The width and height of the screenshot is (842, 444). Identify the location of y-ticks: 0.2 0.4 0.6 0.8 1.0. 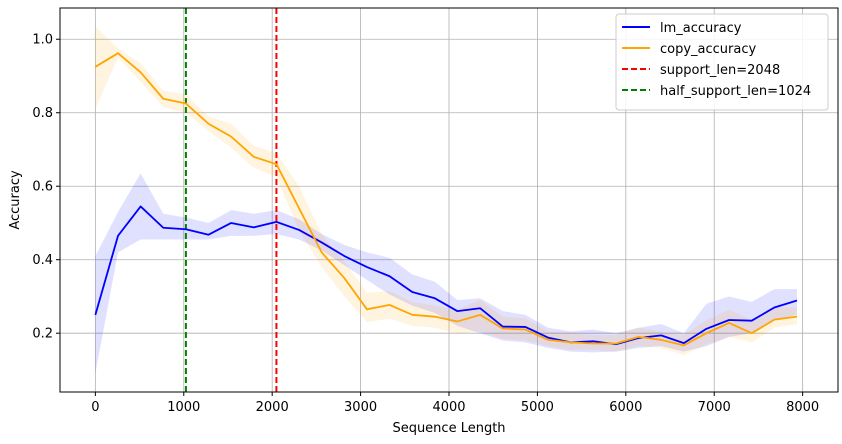
(46, 187).